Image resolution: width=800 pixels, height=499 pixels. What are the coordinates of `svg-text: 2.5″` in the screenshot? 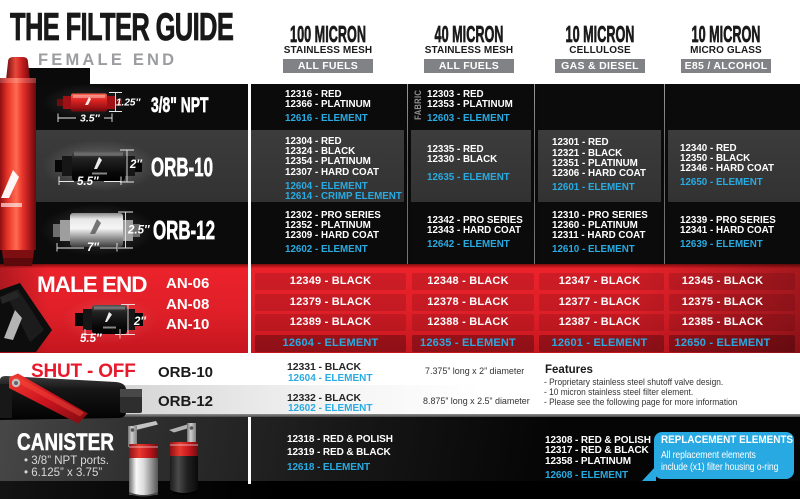 It's located at (138, 231).